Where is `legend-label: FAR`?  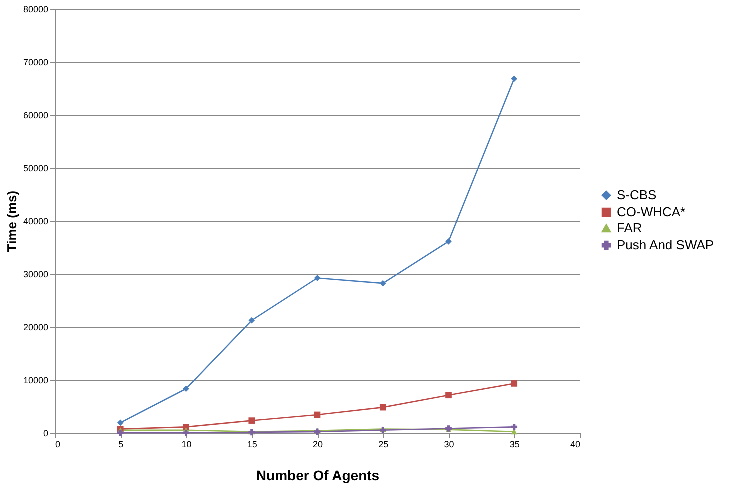 legend-label: FAR is located at coordinates (629, 228).